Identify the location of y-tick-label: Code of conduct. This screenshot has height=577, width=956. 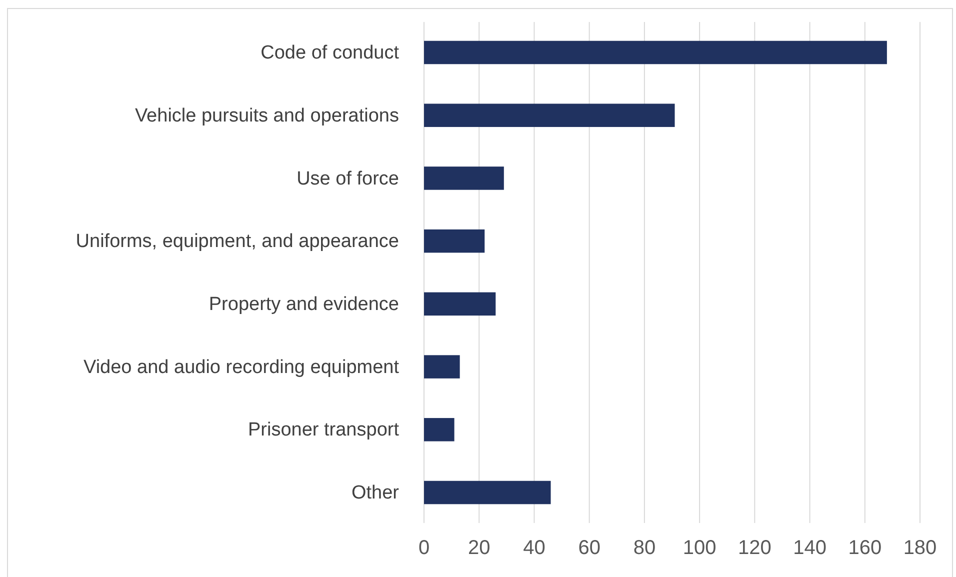
(330, 53).